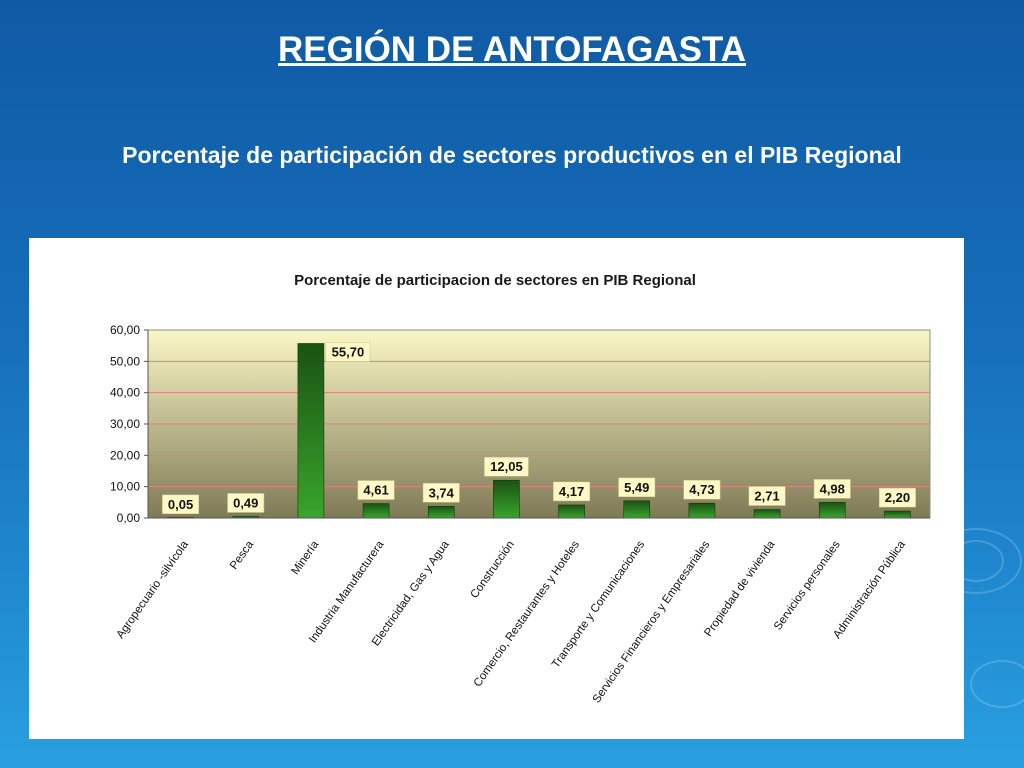 Image resolution: width=1024 pixels, height=768 pixels. What do you see at coordinates (306, 557) in the screenshot?
I see `x-category-label: Minería` at bounding box center [306, 557].